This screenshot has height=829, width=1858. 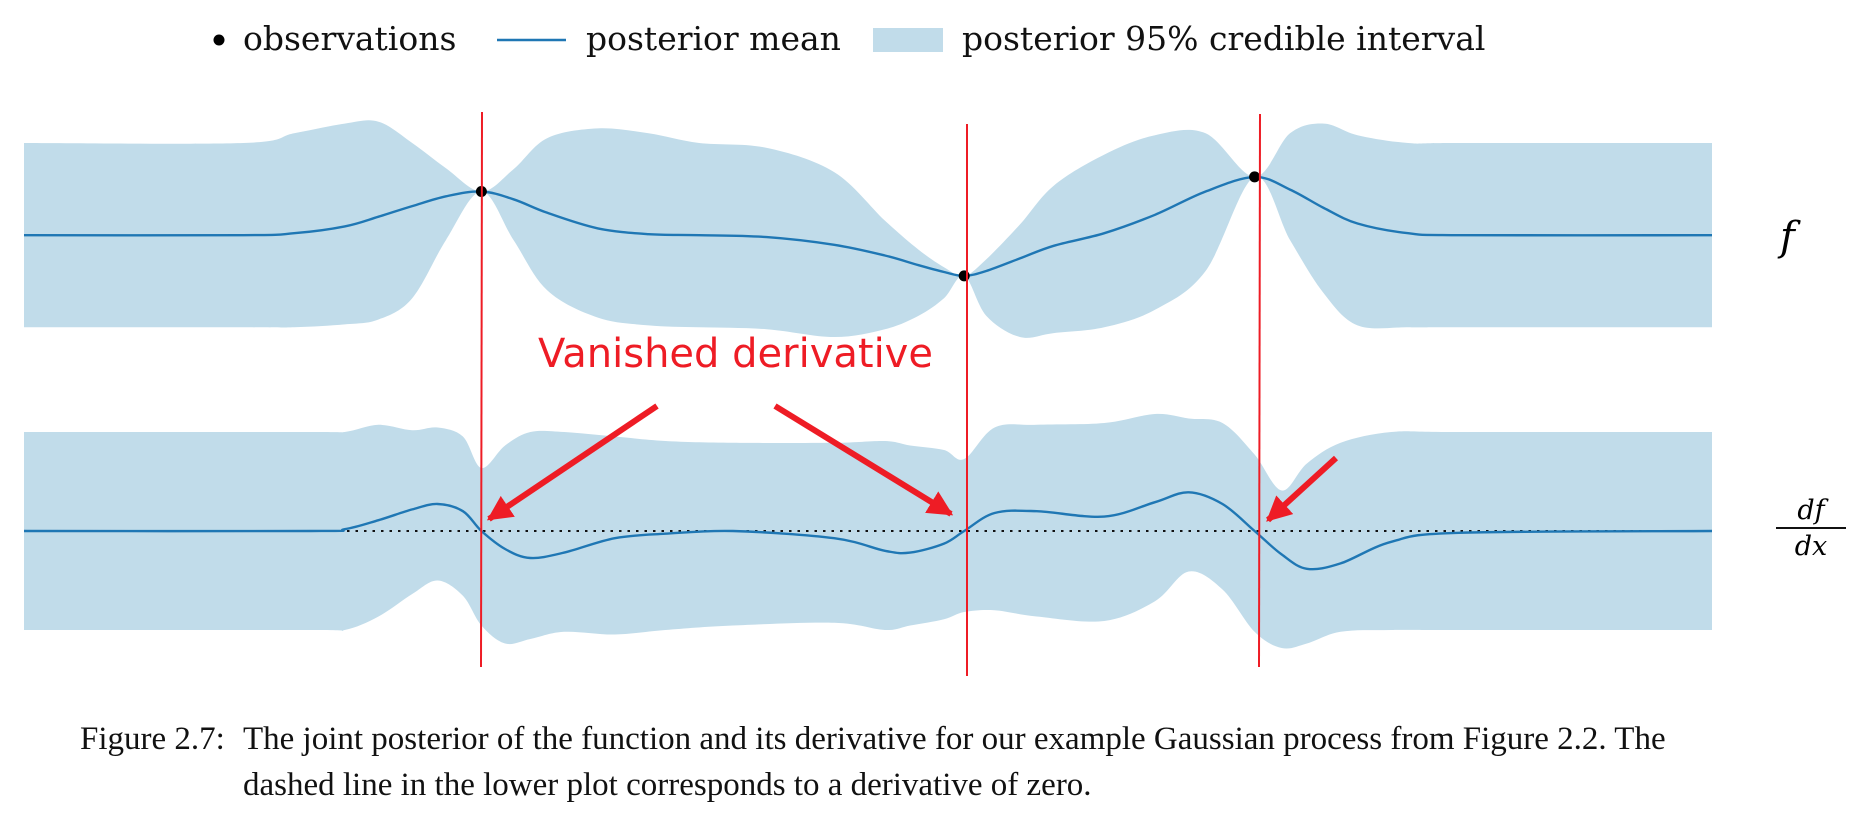 I want to click on f-axis-label: f, so click(x=1789, y=237).